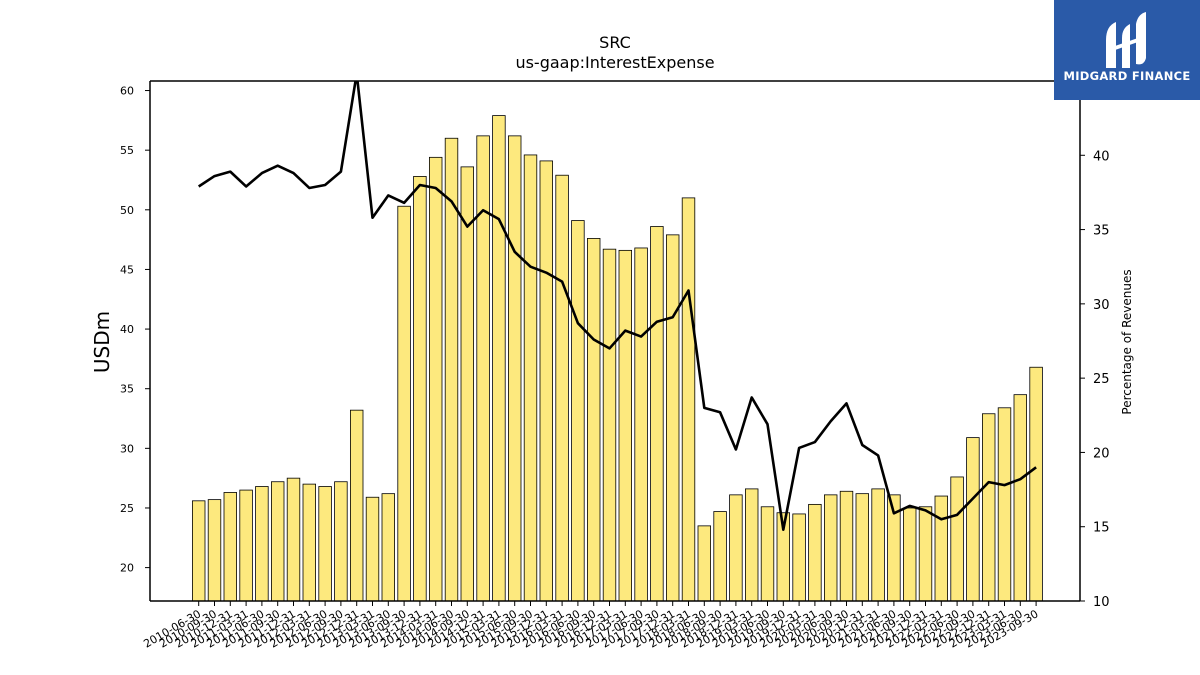 The height and width of the screenshot is (675, 1200). What do you see at coordinates (127, 508) in the screenshot?
I see `y-tick-label: 25` at bounding box center [127, 508].